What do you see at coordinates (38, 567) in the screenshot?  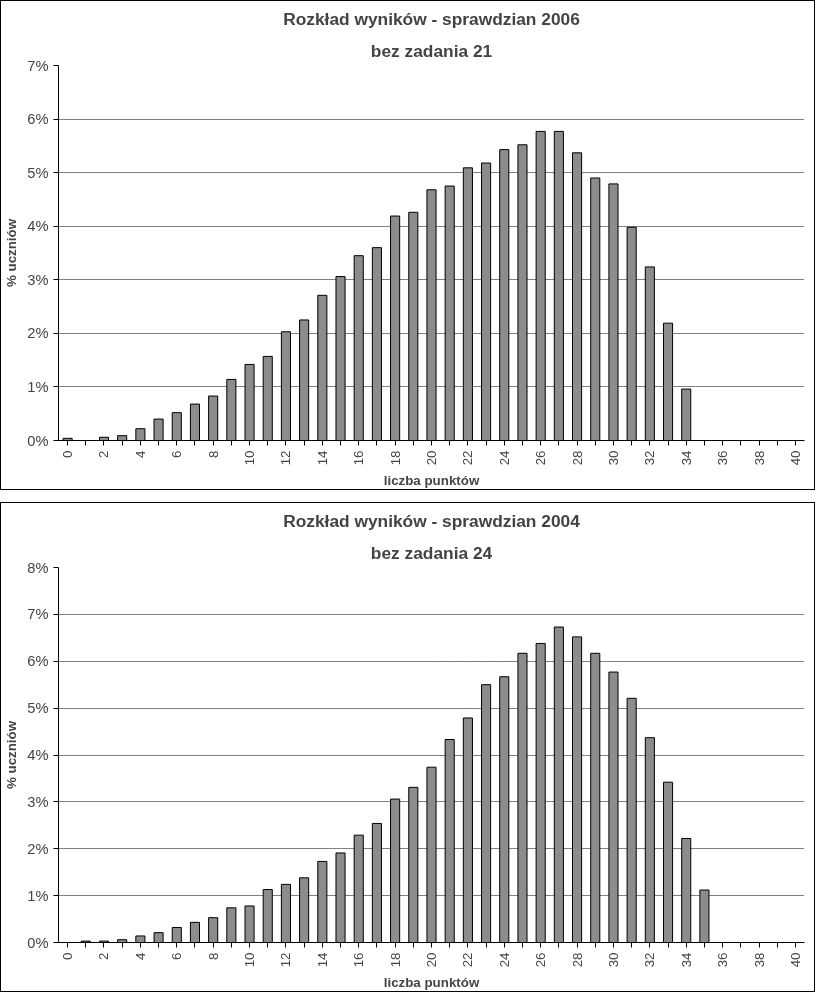 I see `y-tick-label: 8%` at bounding box center [38, 567].